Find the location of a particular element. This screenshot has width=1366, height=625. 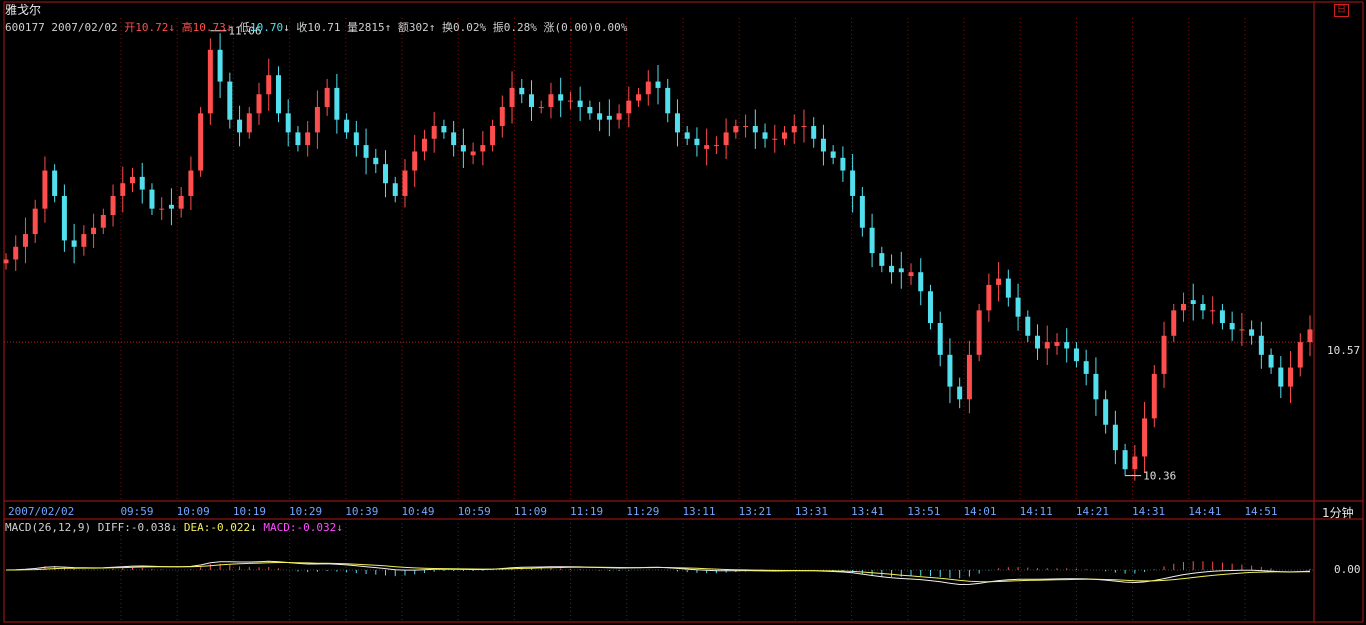

day-period-button: 日 is located at coordinates (1341, 10).